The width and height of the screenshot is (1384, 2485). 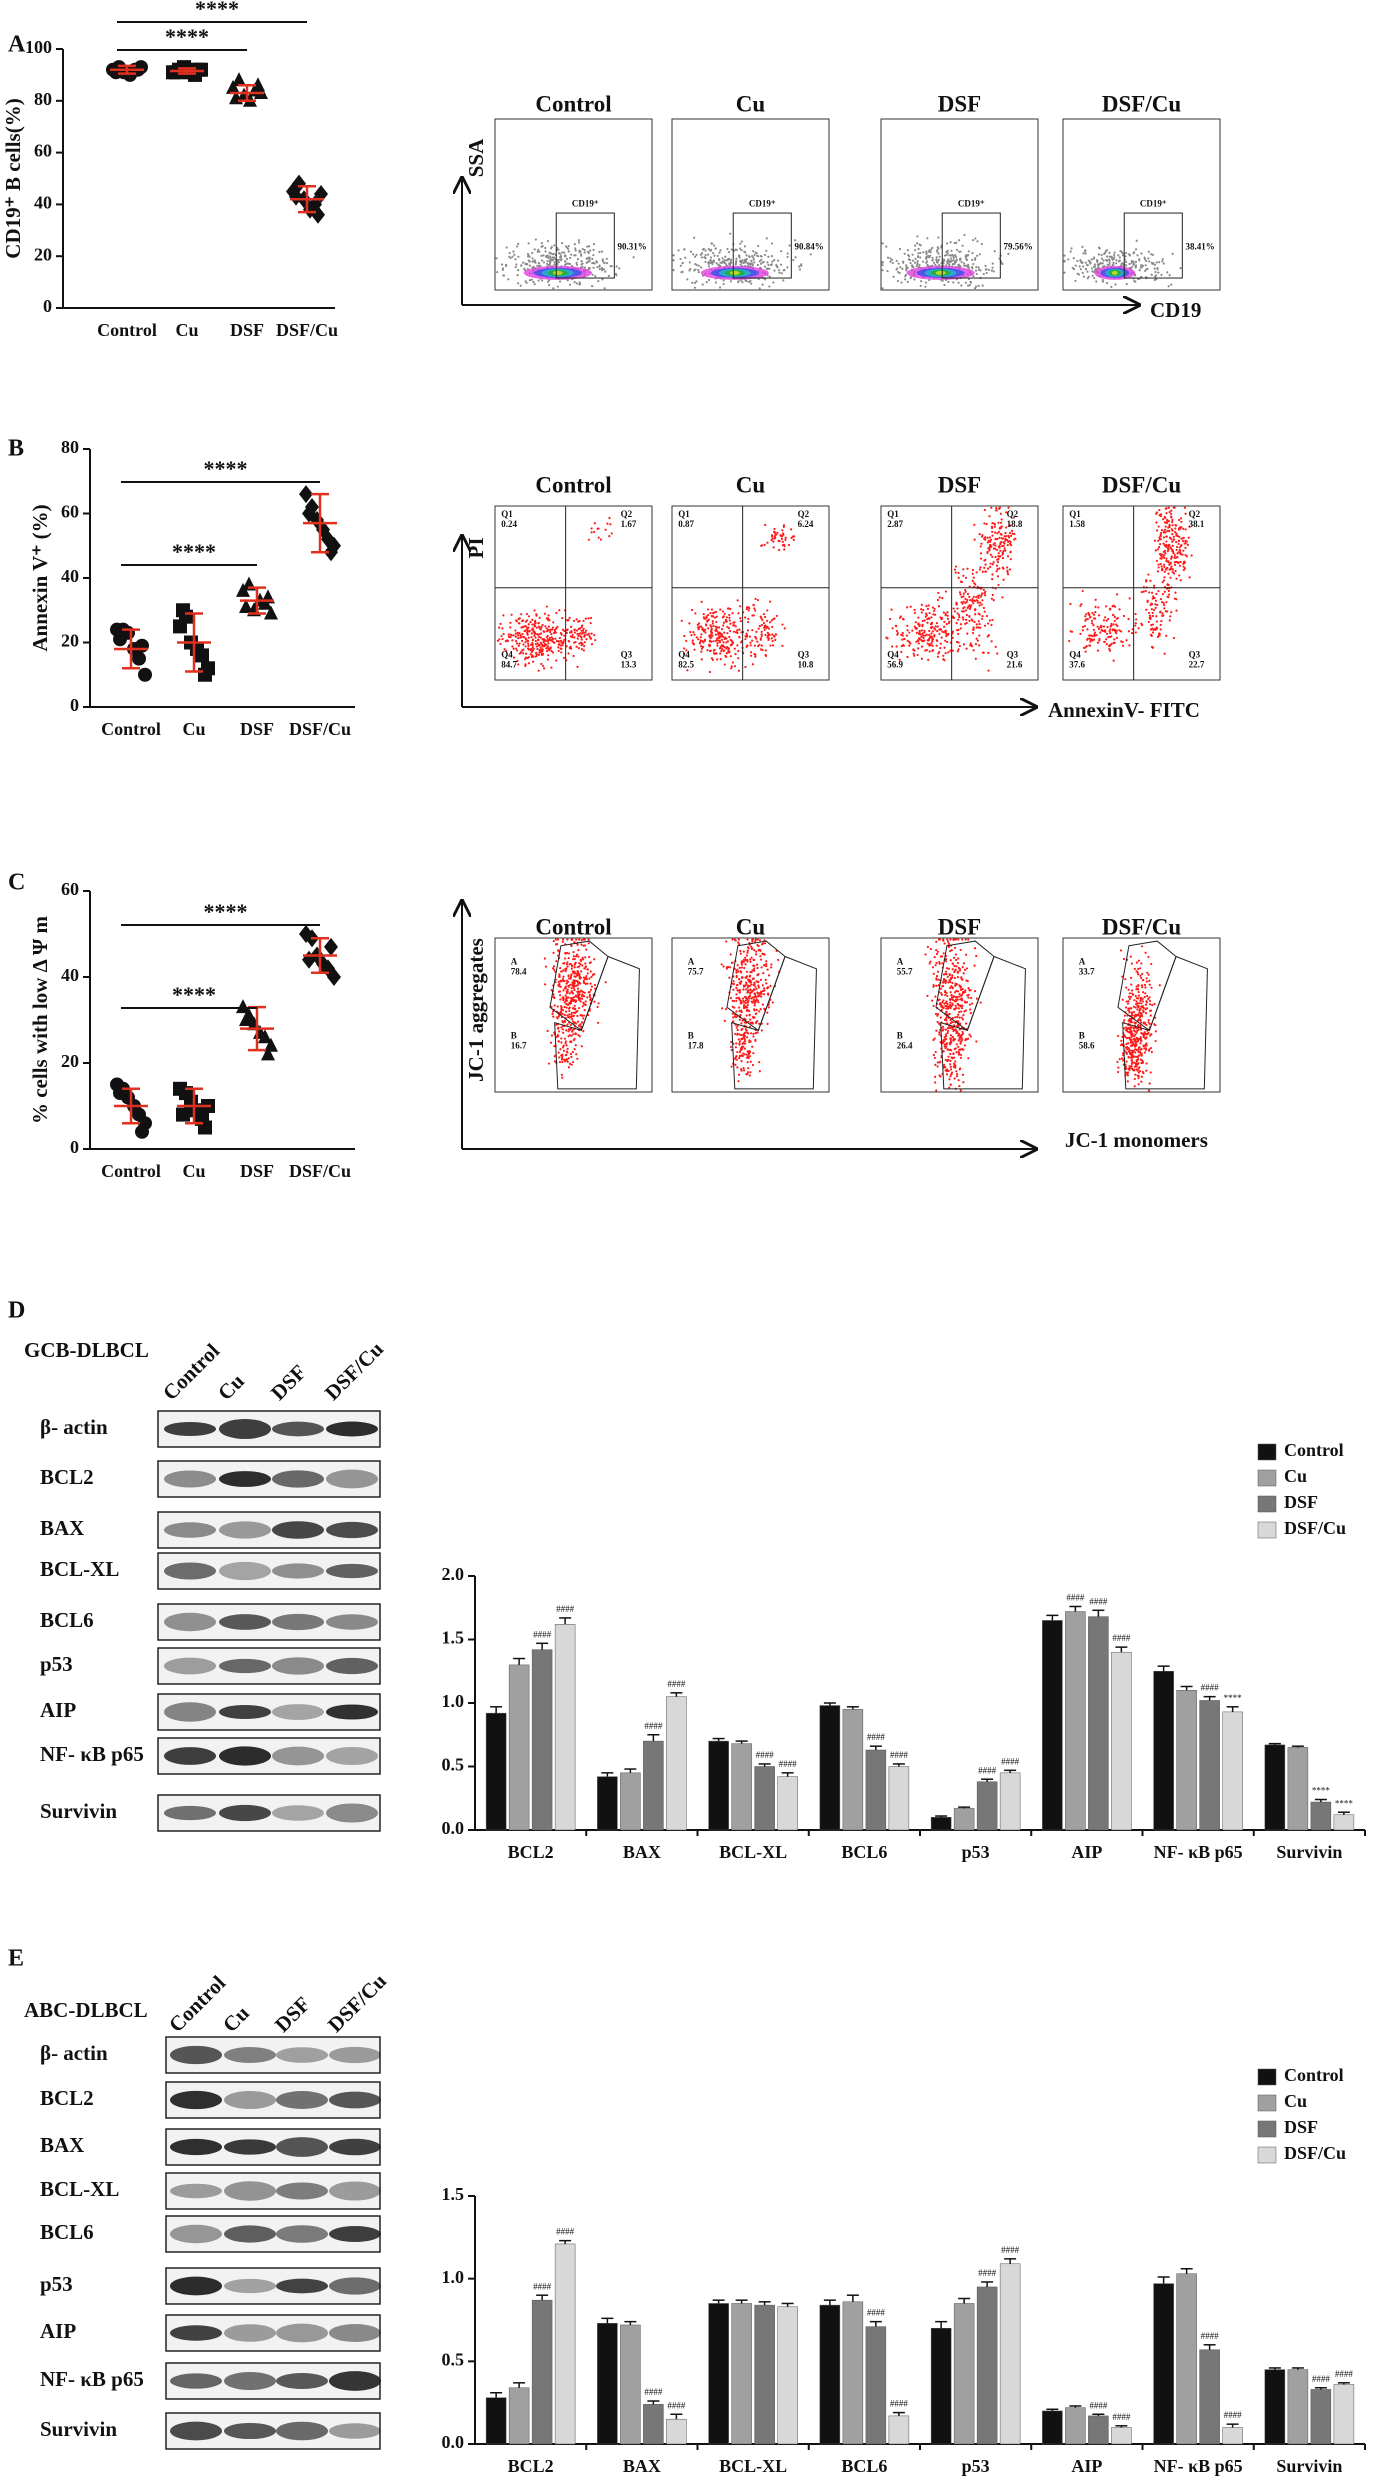 What do you see at coordinates (895, 665) in the screenshot?
I see `quadrant-value: 56.9` at bounding box center [895, 665].